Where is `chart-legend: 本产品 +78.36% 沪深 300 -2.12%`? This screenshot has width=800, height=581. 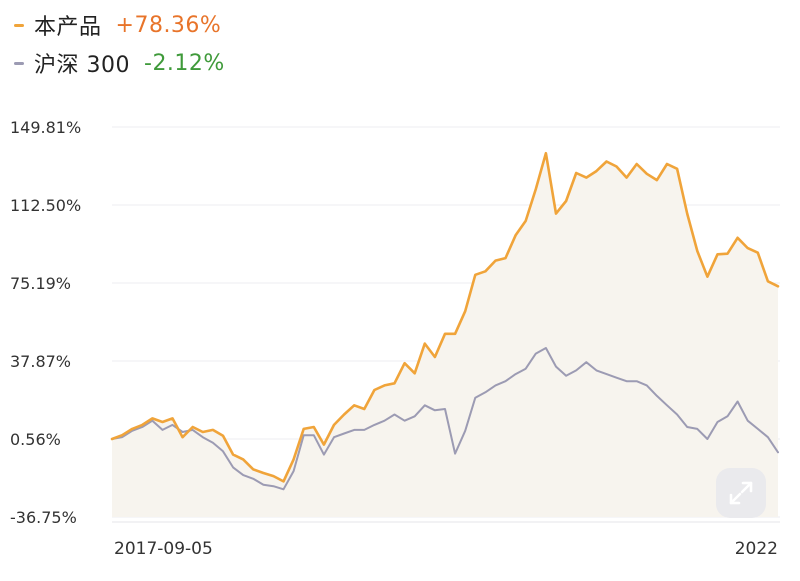 chart-legend: 本产品 +78.36% 沪深 300 -2.12% is located at coordinates (119, 44).